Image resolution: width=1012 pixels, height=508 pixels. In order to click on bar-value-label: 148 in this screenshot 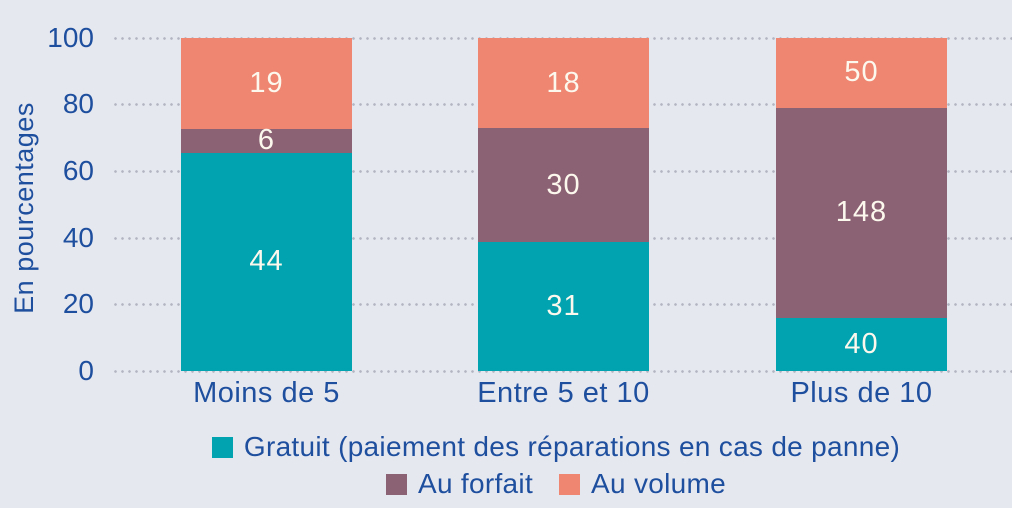, I will do `click(861, 212)`.